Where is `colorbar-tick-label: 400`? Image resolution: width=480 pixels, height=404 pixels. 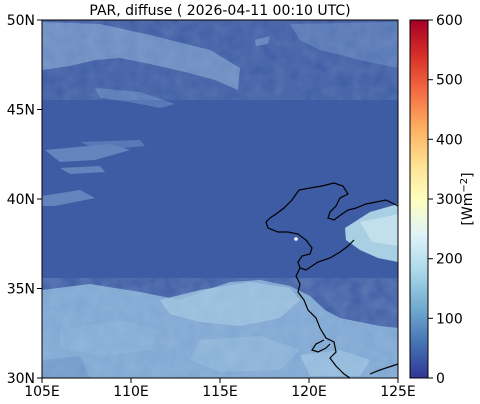
colorbar-tick-label: 400 is located at coordinates (449, 140).